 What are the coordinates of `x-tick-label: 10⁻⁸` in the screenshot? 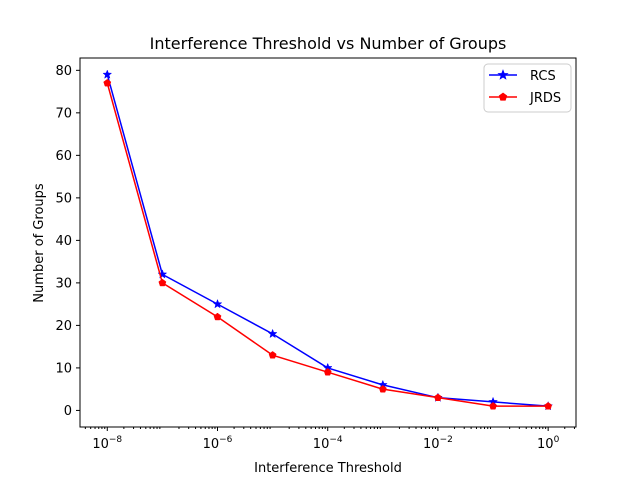 It's located at (107, 443).